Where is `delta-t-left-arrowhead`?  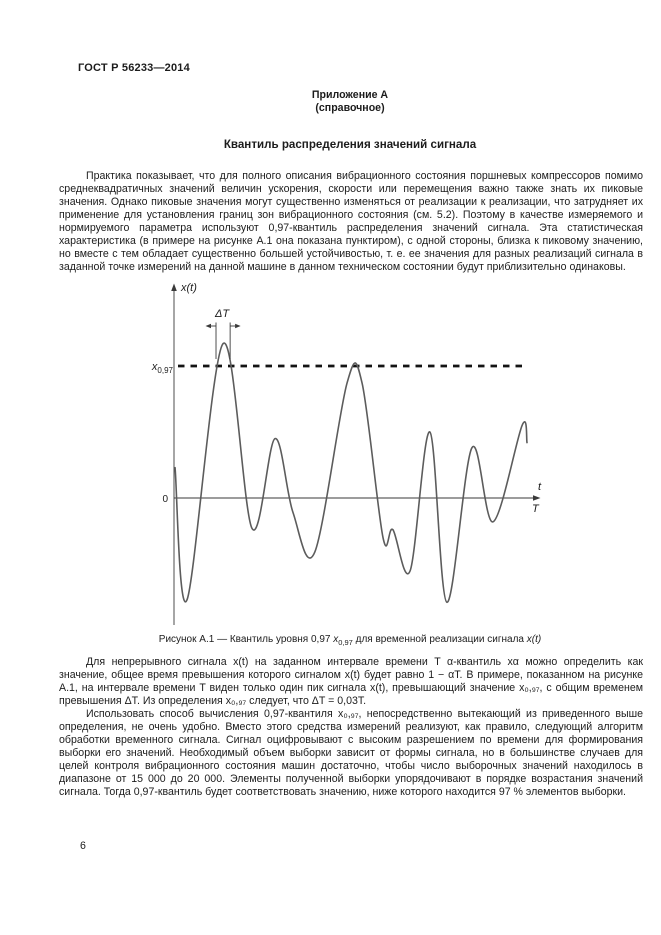 delta-t-left-arrowhead is located at coordinates (208, 326).